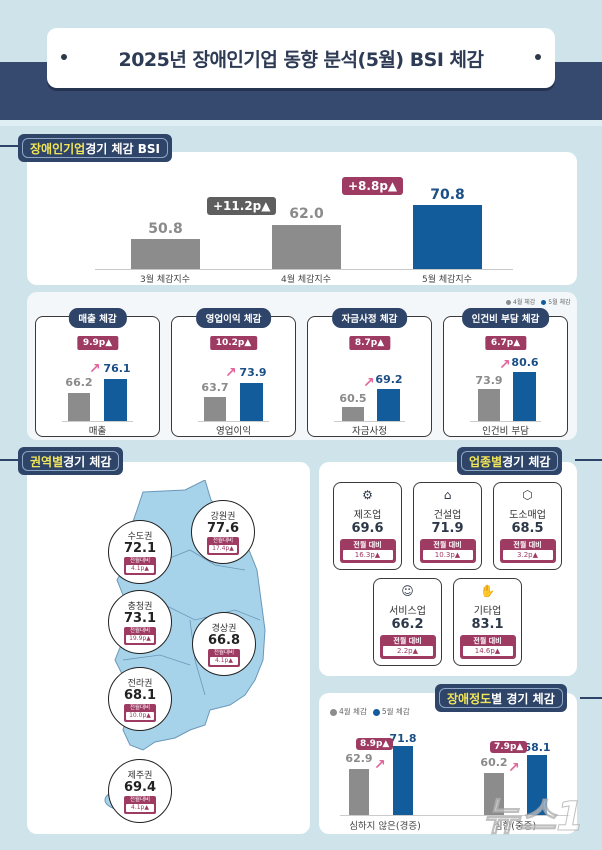 This screenshot has width=602, height=850. What do you see at coordinates (375, 744) in the screenshot?
I see `delta-chip: 8.9p▲` at bounding box center [375, 744].